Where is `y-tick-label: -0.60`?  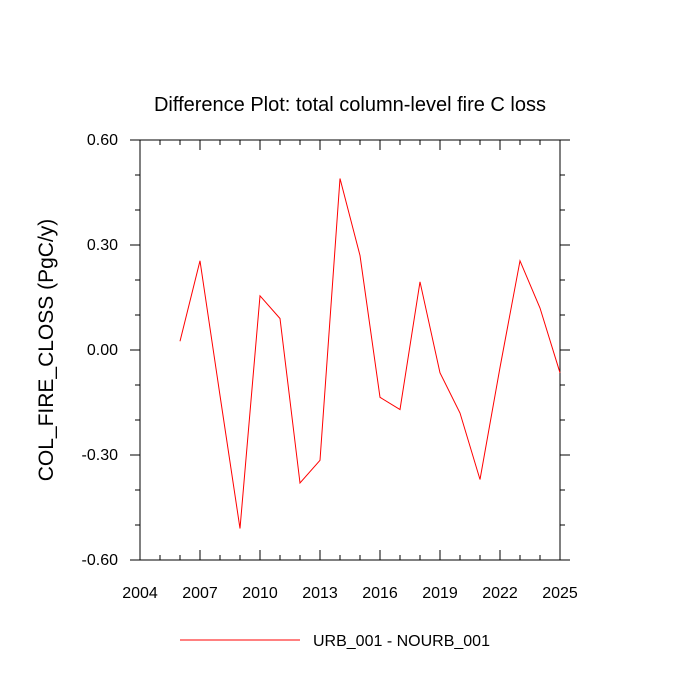
y-tick-label: -0.60 is located at coordinates (100, 560).